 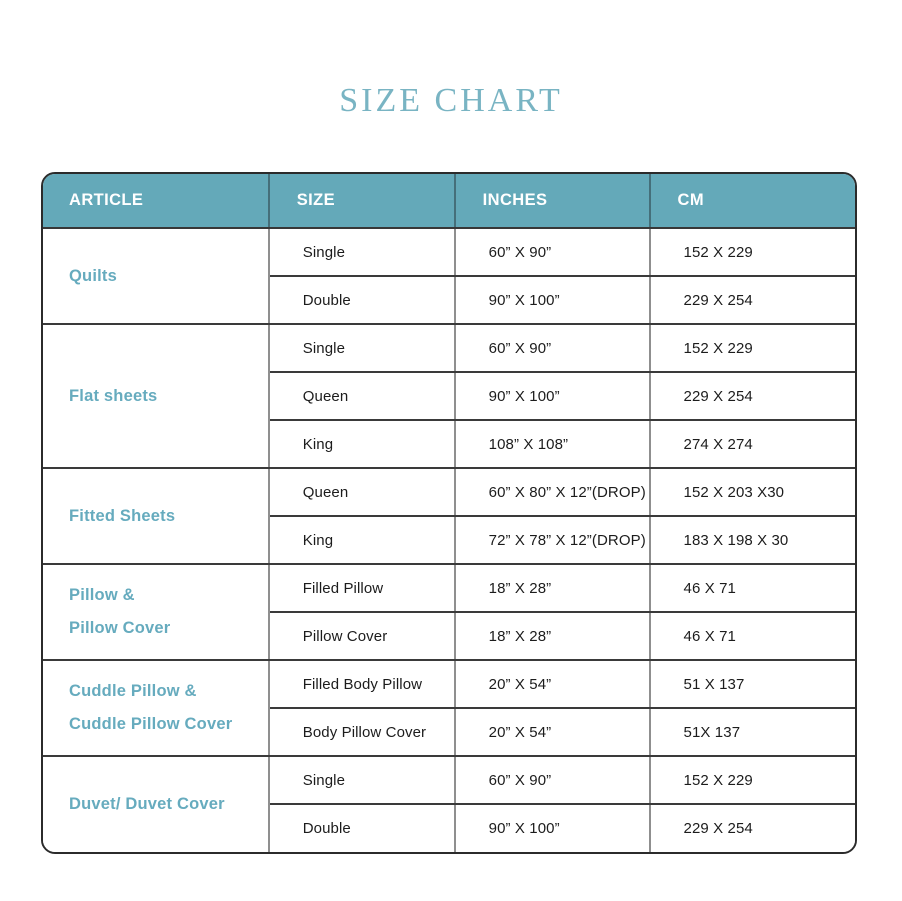 What do you see at coordinates (552, 444) in the screenshot?
I see `inches-cell: 108” X 108”` at bounding box center [552, 444].